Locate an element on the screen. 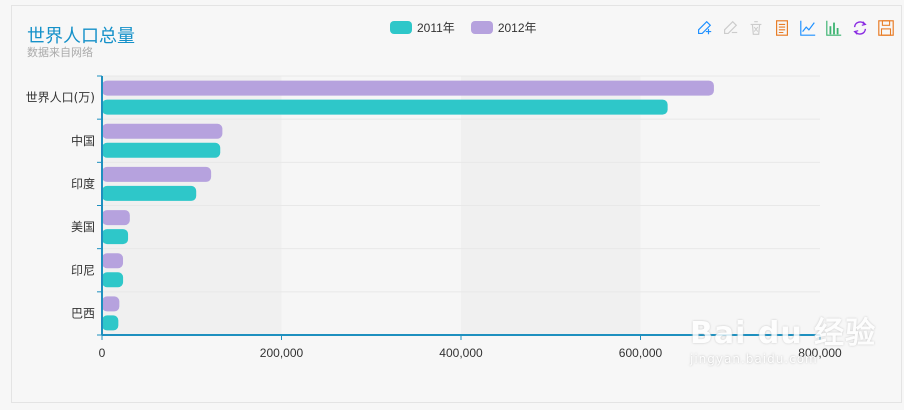  x-tick-label-0: 0 is located at coordinates (102, 353).